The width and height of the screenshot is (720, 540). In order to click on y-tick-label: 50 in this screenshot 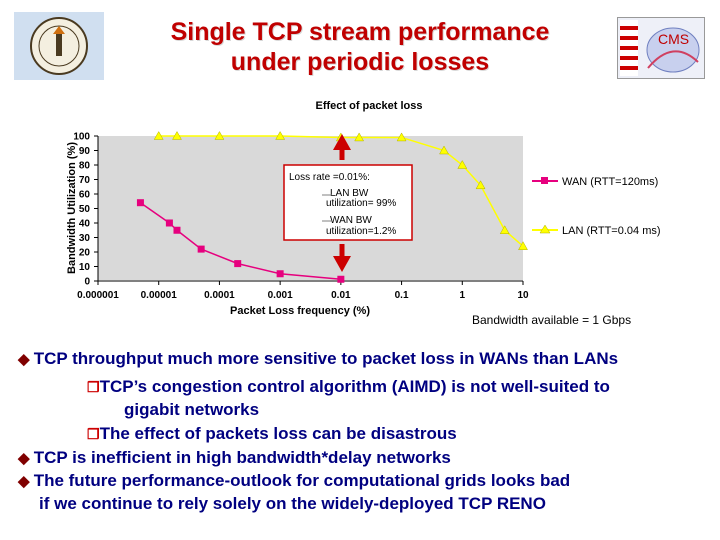, I will do `click(85, 209)`.